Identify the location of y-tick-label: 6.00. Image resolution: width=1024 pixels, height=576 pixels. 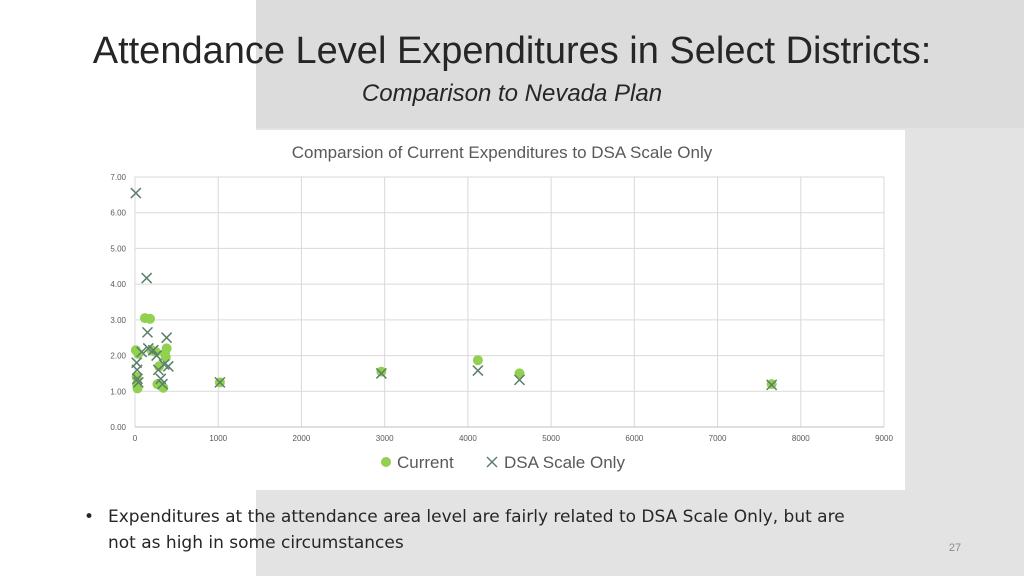
(118, 213).